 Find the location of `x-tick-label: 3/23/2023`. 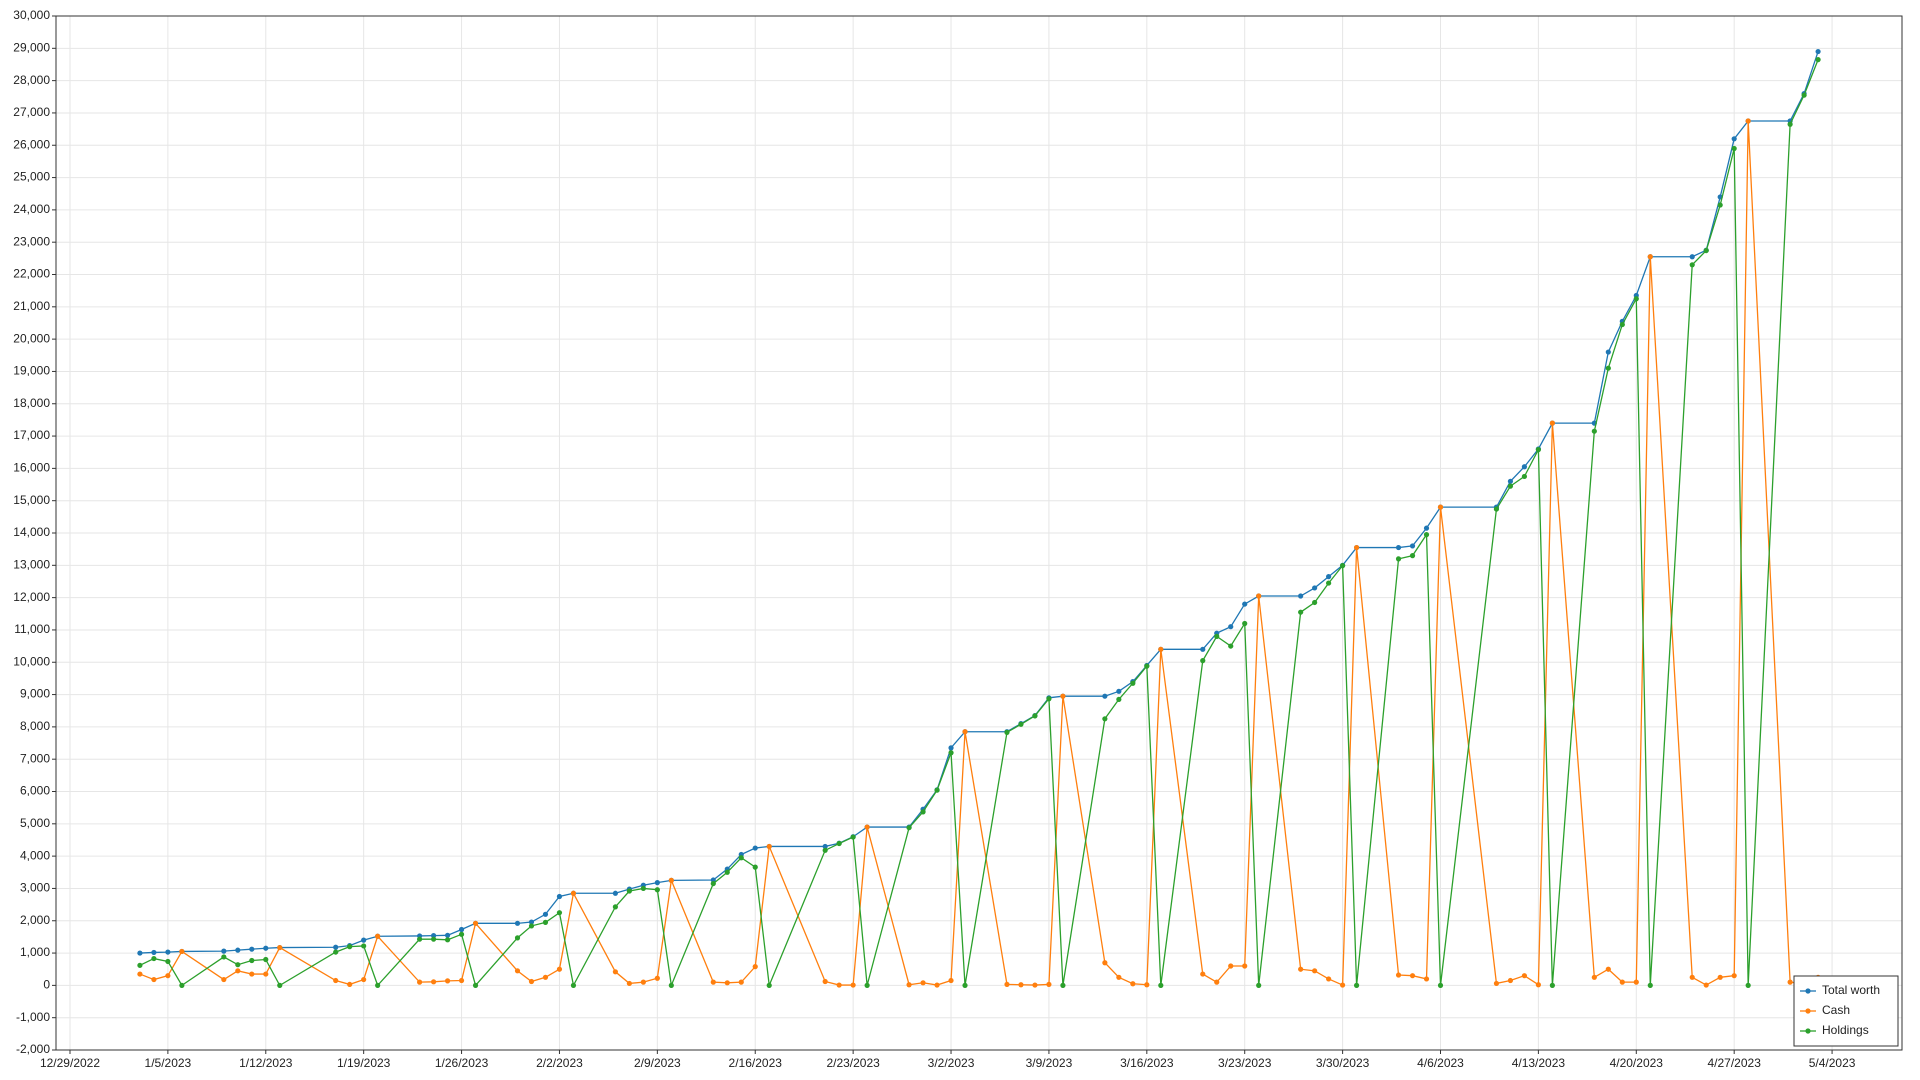

x-tick-label: 3/23/2023 is located at coordinates (1245, 1063).